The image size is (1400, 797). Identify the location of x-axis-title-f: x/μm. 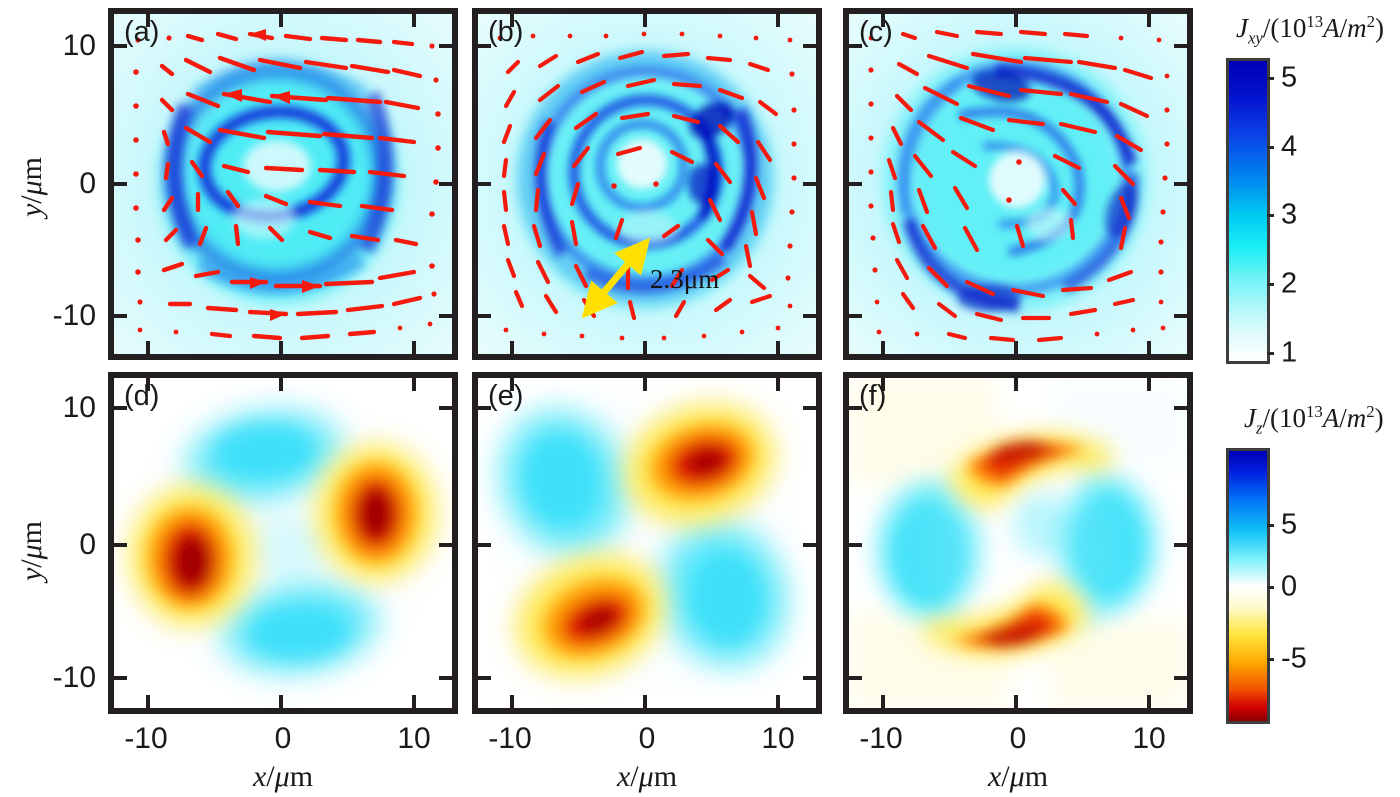
(1018, 776).